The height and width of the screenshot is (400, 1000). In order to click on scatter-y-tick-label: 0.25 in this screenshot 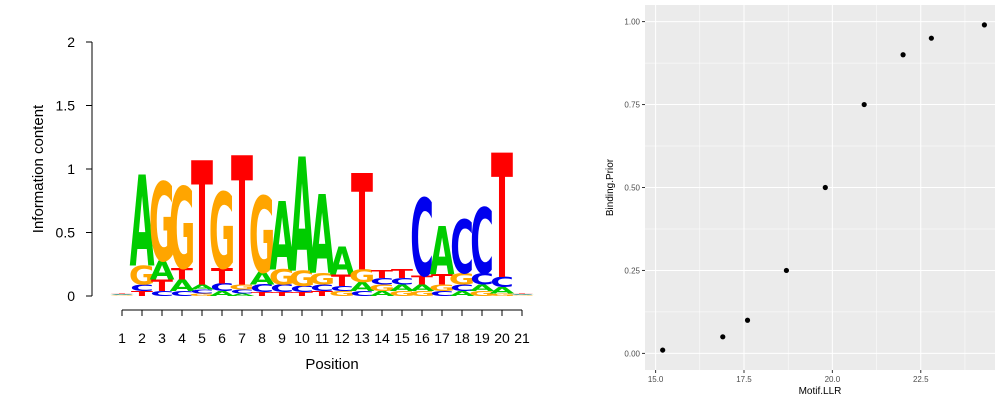, I will do `click(632, 270)`.